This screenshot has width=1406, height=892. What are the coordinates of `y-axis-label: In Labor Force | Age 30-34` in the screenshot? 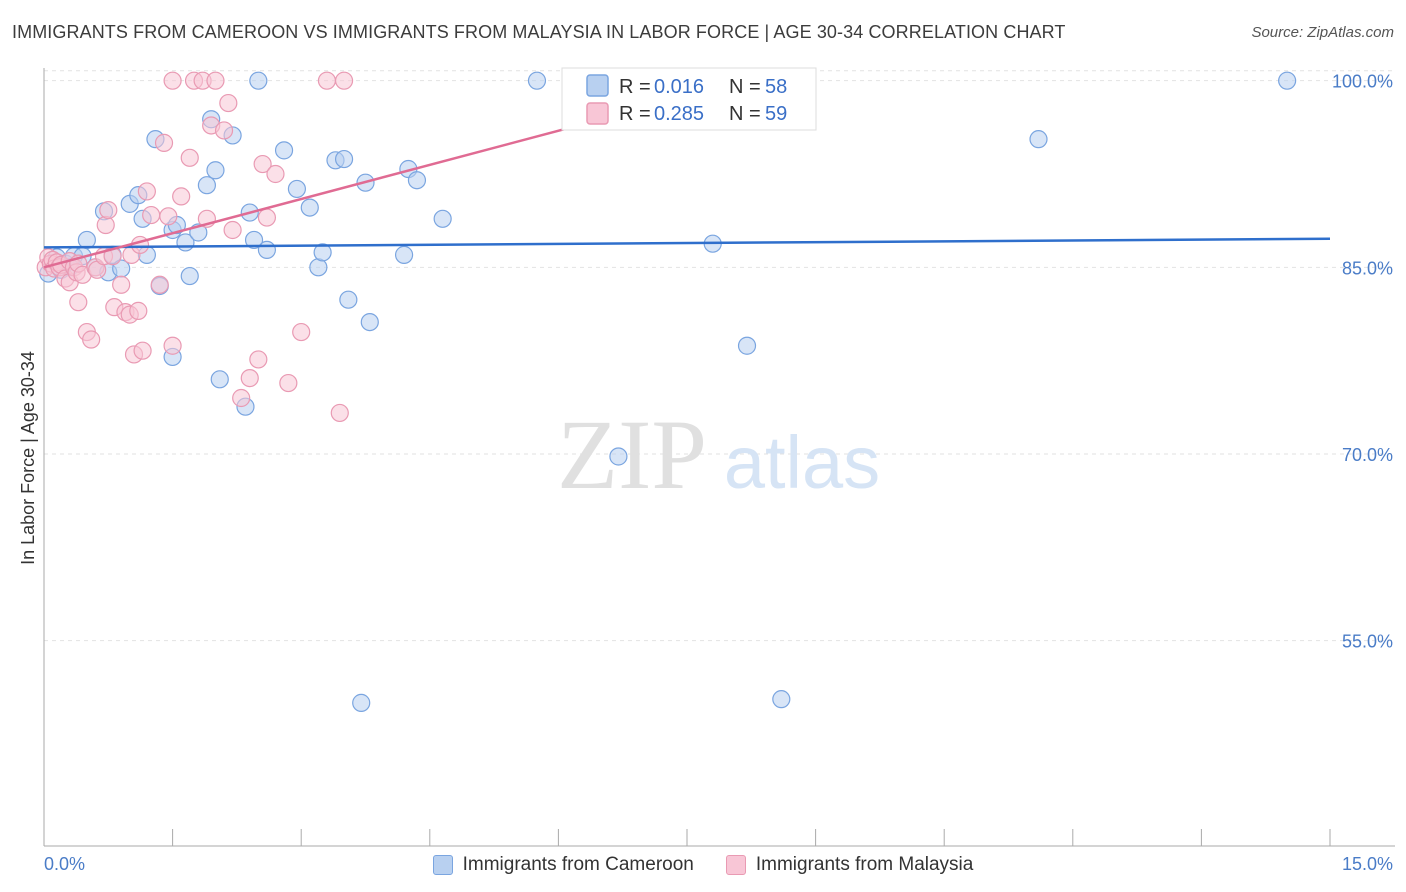 It's located at (28, 458).